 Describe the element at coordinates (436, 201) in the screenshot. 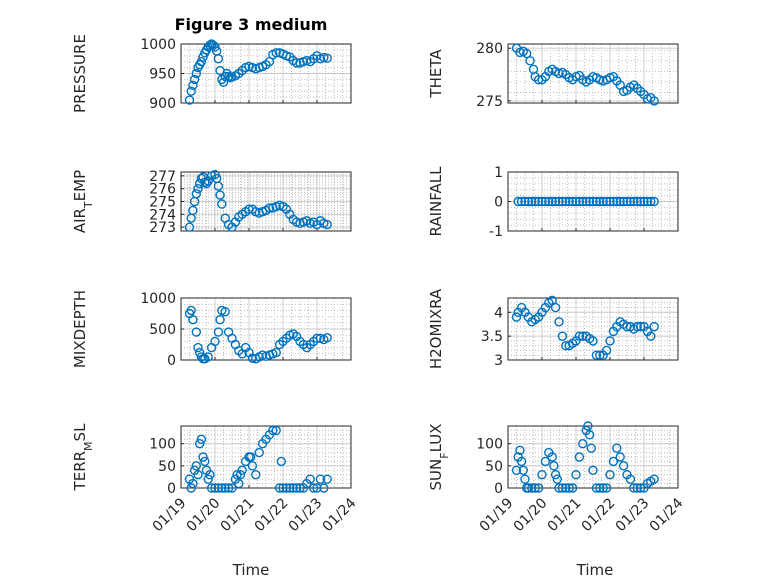

I see `y-axis-label: RAINFALL` at that location.